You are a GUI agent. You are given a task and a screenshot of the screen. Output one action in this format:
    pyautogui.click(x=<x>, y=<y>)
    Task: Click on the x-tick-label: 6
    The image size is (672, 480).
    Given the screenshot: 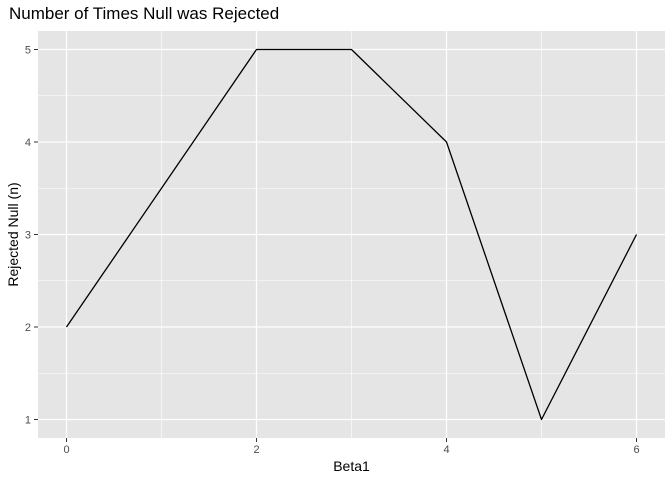 What is the action you would take?
    pyautogui.click(x=636, y=450)
    